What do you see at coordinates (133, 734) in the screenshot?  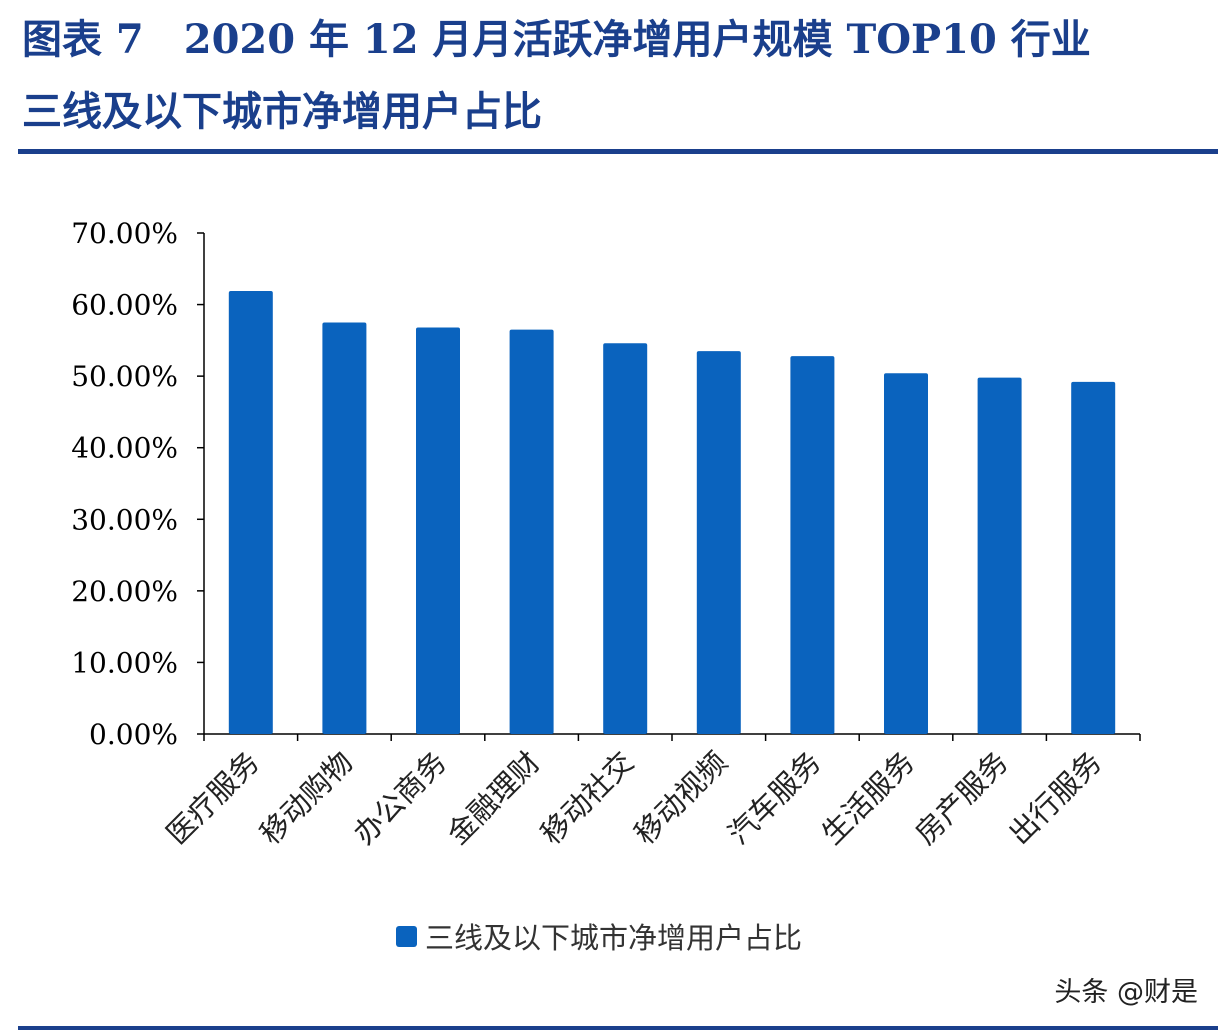 I see `y-tick-label: 0.00%` at bounding box center [133, 734].